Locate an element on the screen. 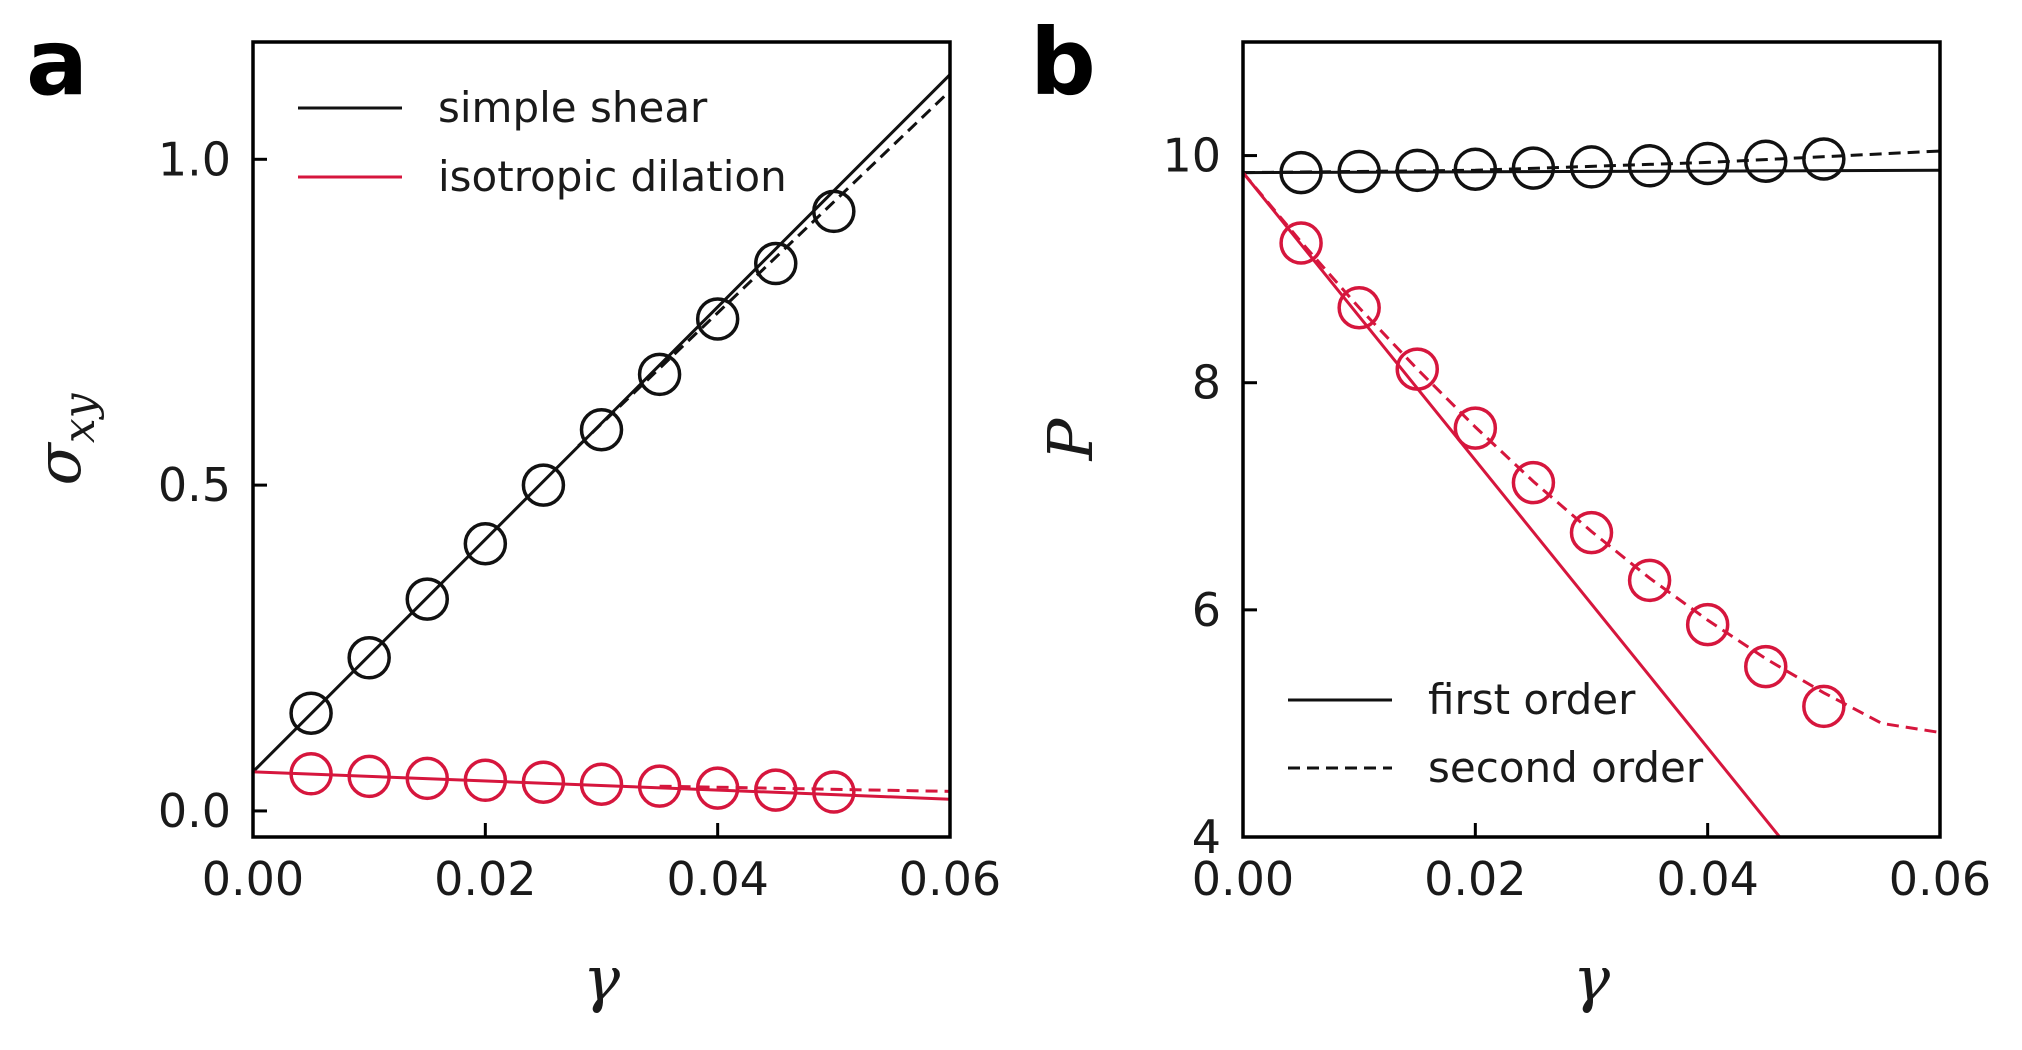 Image resolution: width=2022 pixels, height=1050 pixels. panel-label-b: b is located at coordinates (1063, 62).